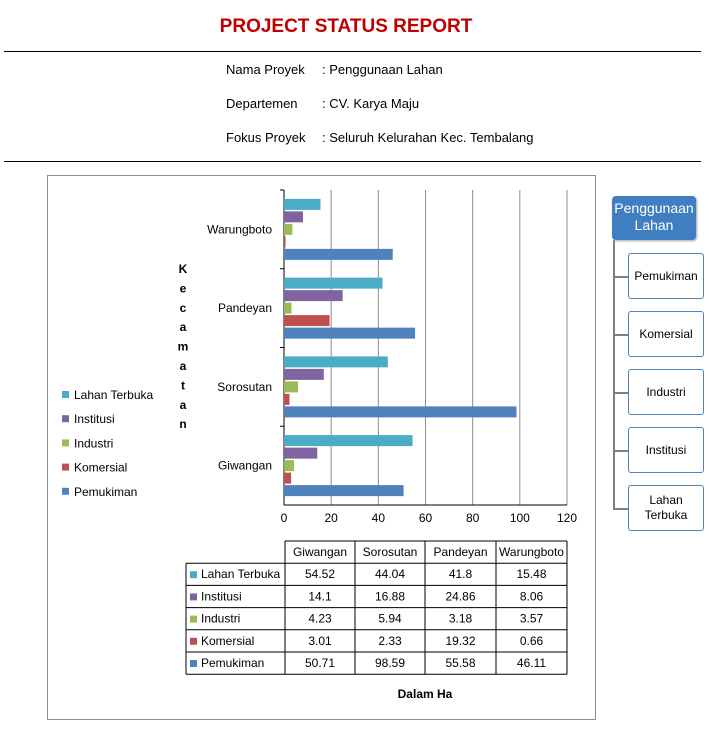 This screenshot has width=709, height=731. Describe the element at coordinates (331, 518) in the screenshot. I see `x-tick-label: 20` at that location.